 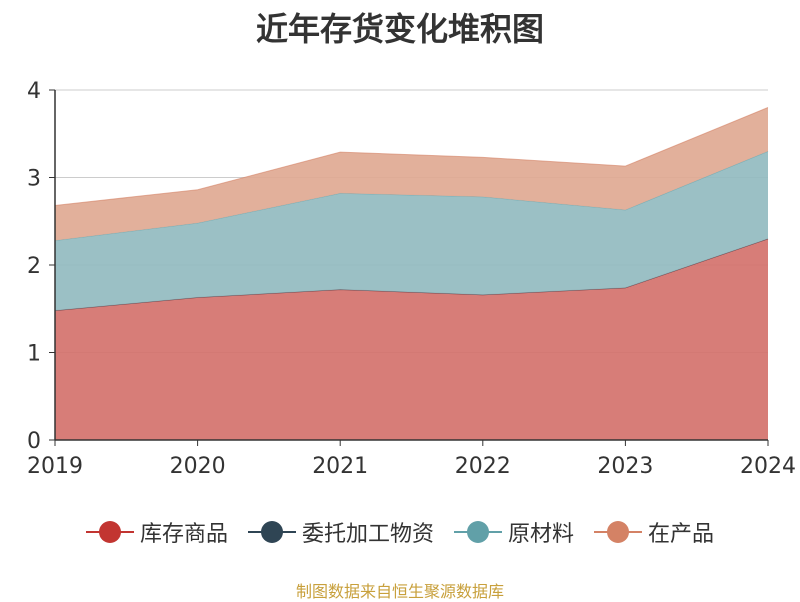 What do you see at coordinates (399, 591) in the screenshot?
I see `source-note: 制图数据来自恒生聚源数据库` at bounding box center [399, 591].